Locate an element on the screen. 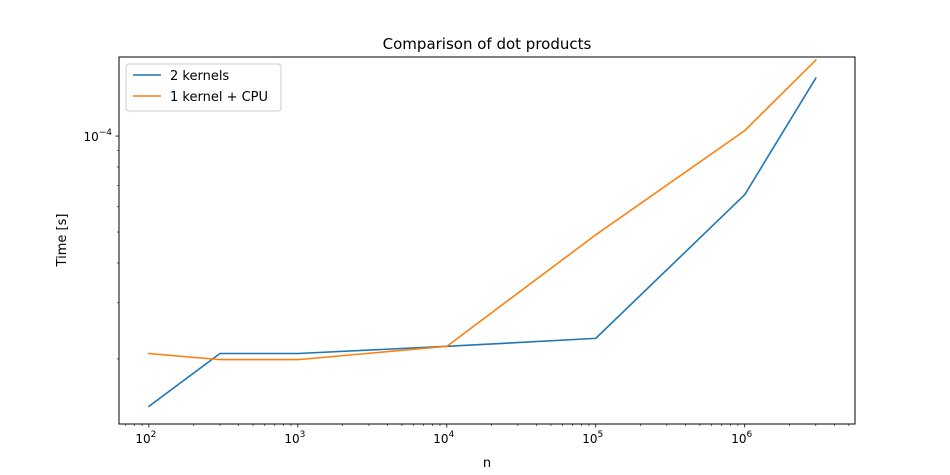 The image size is (950, 475). x-tick-label: 10⁵ is located at coordinates (592, 438).